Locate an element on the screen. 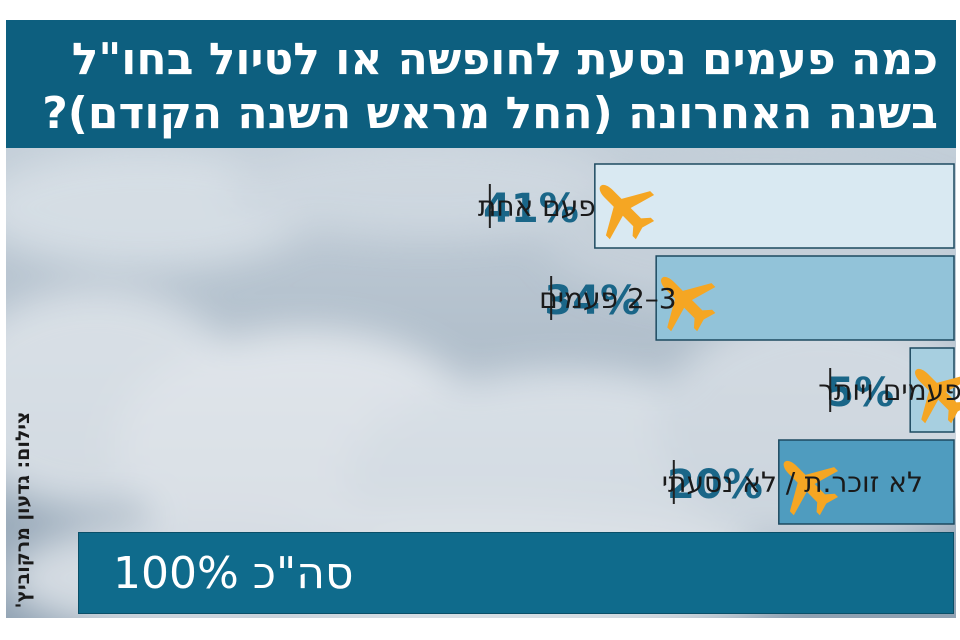 Image resolution: width=960 pixels, height=640 pixels. value-label: 34% is located at coordinates (592, 301).